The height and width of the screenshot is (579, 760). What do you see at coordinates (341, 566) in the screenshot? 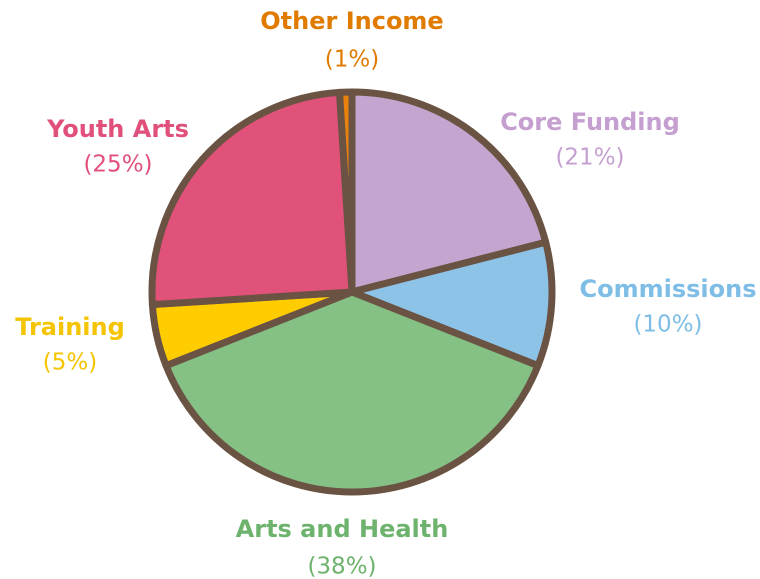
I see `slice-value-label: (38%)` at bounding box center [341, 566].